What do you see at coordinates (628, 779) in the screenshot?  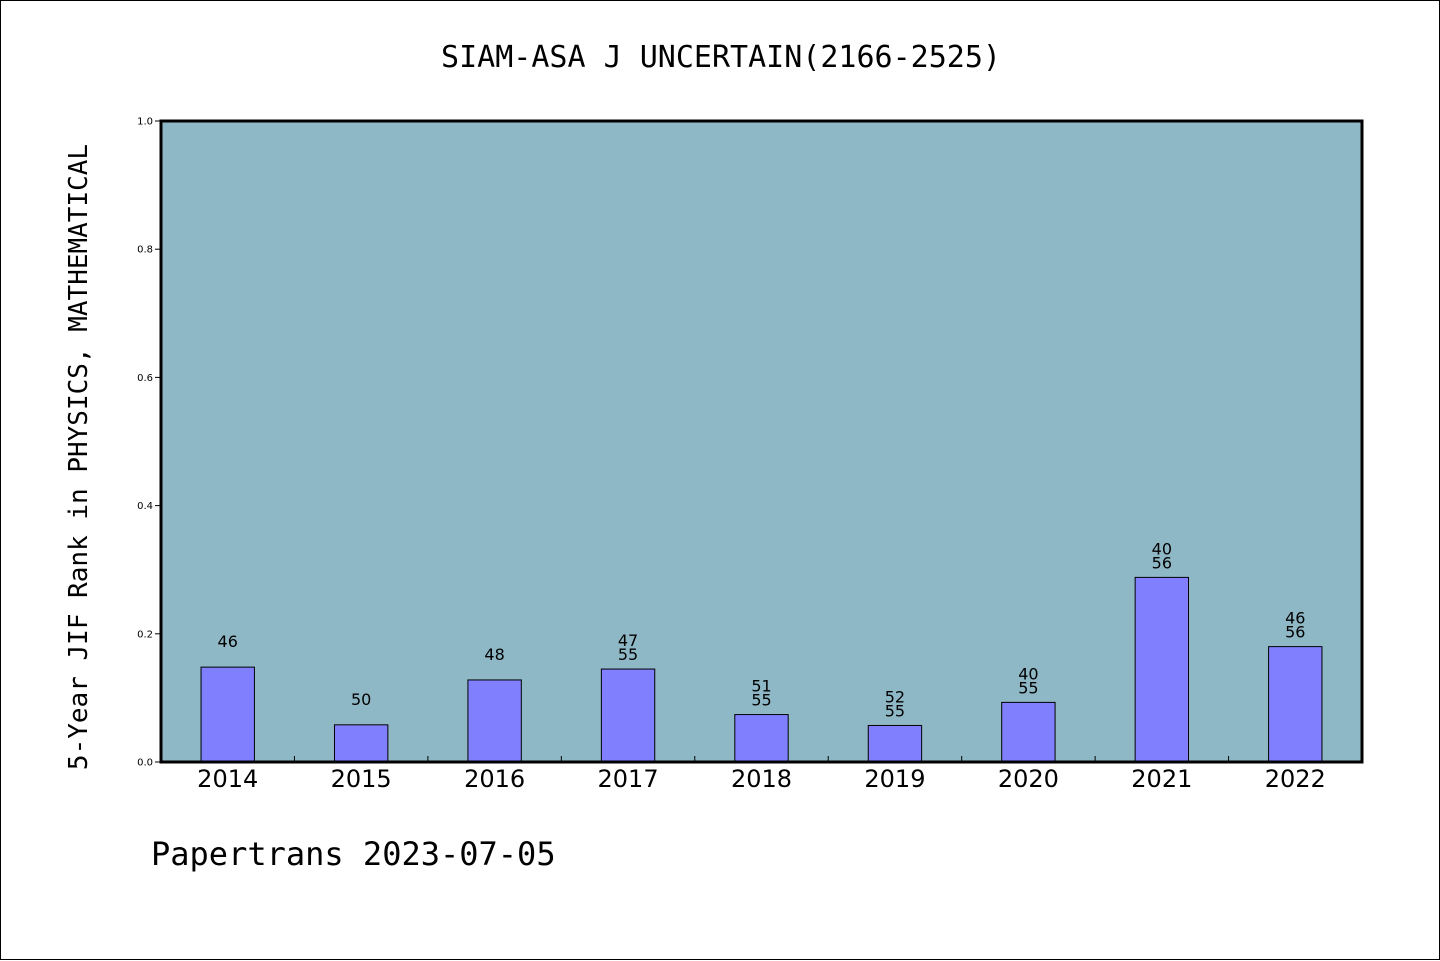 I see `x-tick-label: 2017` at bounding box center [628, 779].